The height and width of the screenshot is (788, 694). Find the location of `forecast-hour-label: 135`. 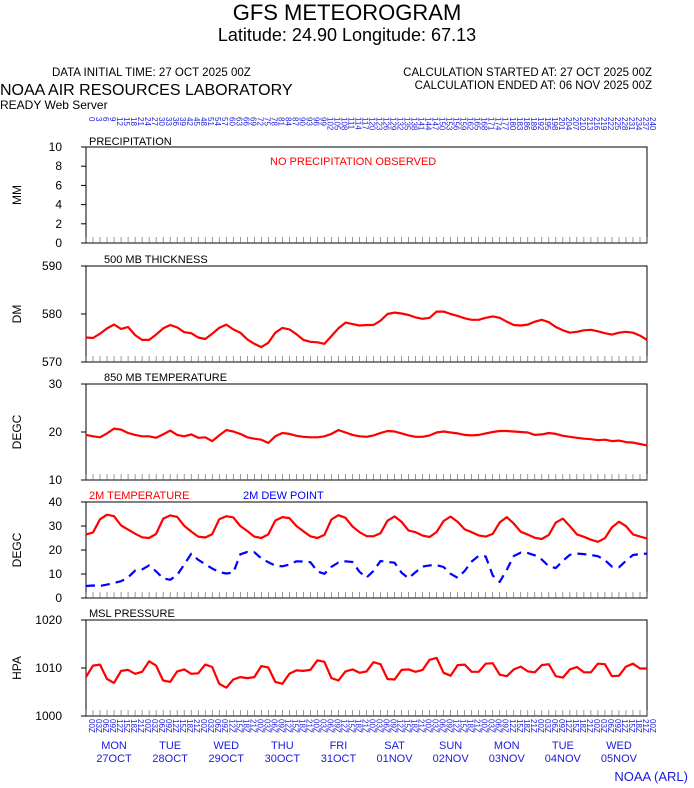

forecast-hour-label: 135 is located at coordinates (407, 124).